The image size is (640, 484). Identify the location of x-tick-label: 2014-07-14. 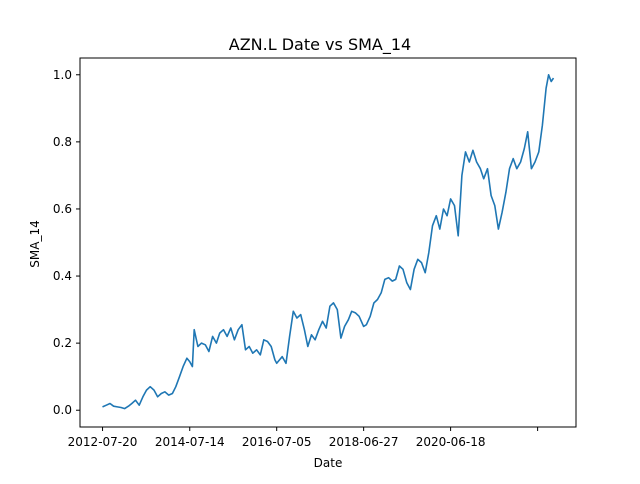
(190, 442).